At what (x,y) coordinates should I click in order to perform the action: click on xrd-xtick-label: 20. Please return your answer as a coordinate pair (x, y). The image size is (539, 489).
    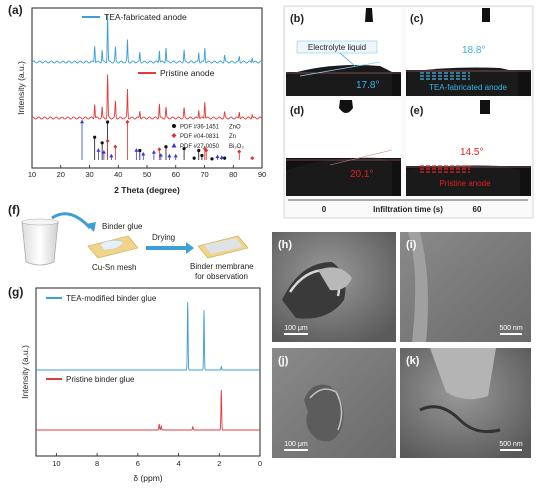
    Looking at the image, I should click on (61, 174).